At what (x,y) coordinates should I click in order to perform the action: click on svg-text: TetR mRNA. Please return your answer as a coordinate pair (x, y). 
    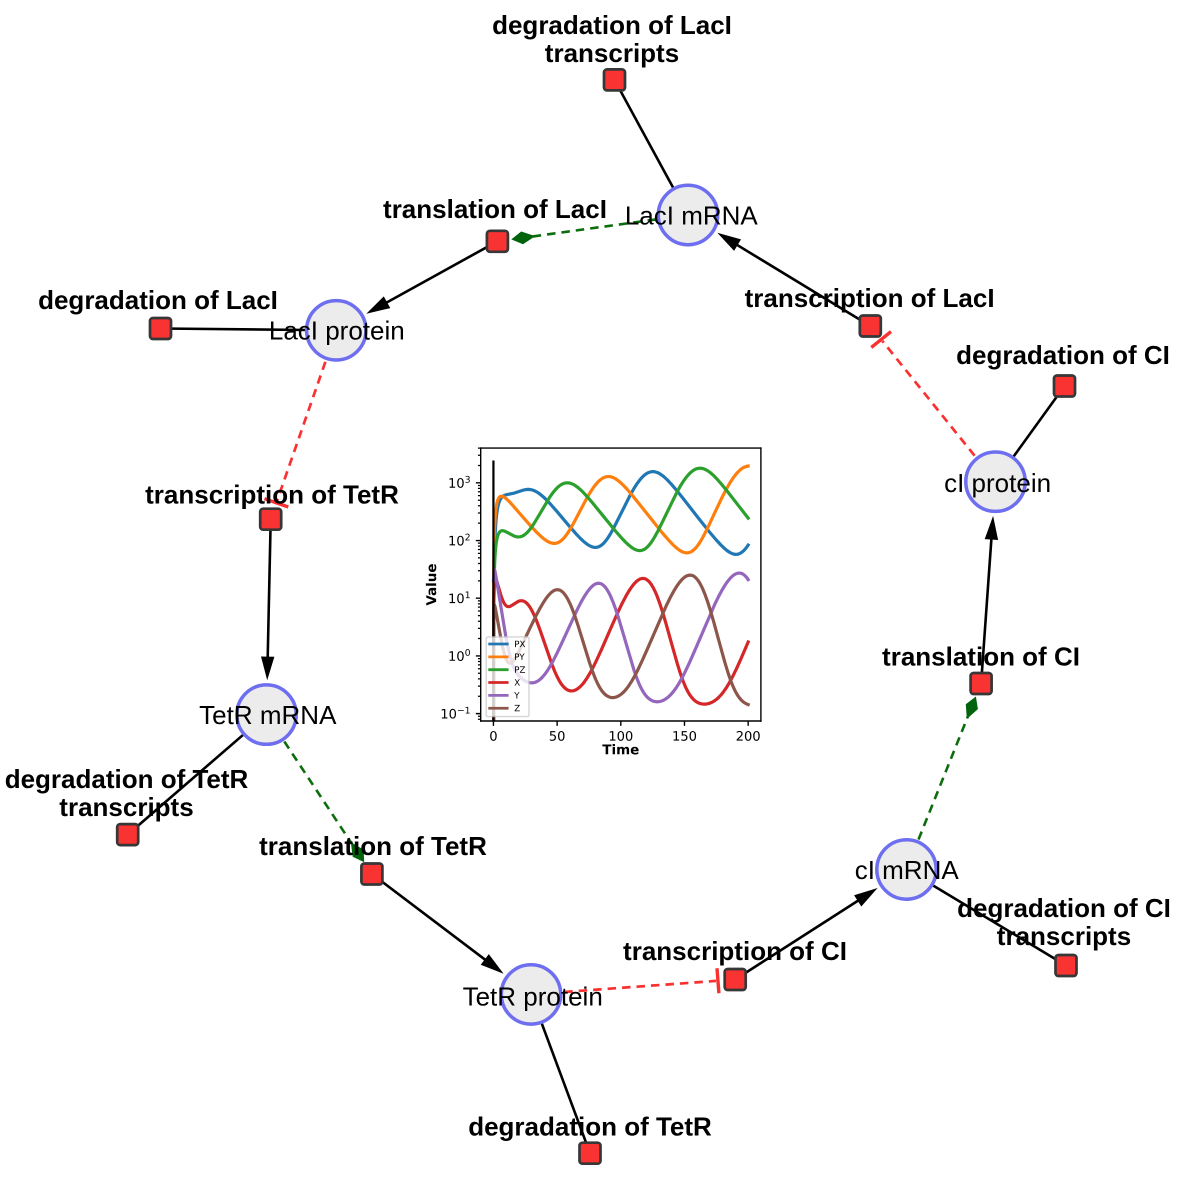
    Looking at the image, I should click on (268, 715).